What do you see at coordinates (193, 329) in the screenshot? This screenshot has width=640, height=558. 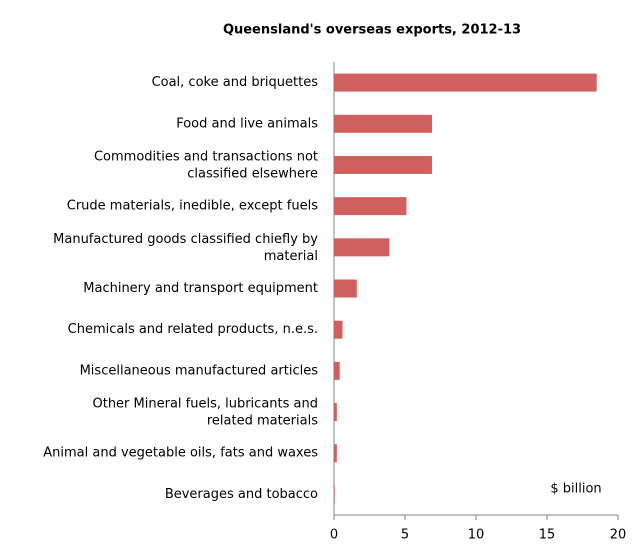 I see `y-tick-label: Chemicals and related products, n.e.s.` at bounding box center [193, 329].